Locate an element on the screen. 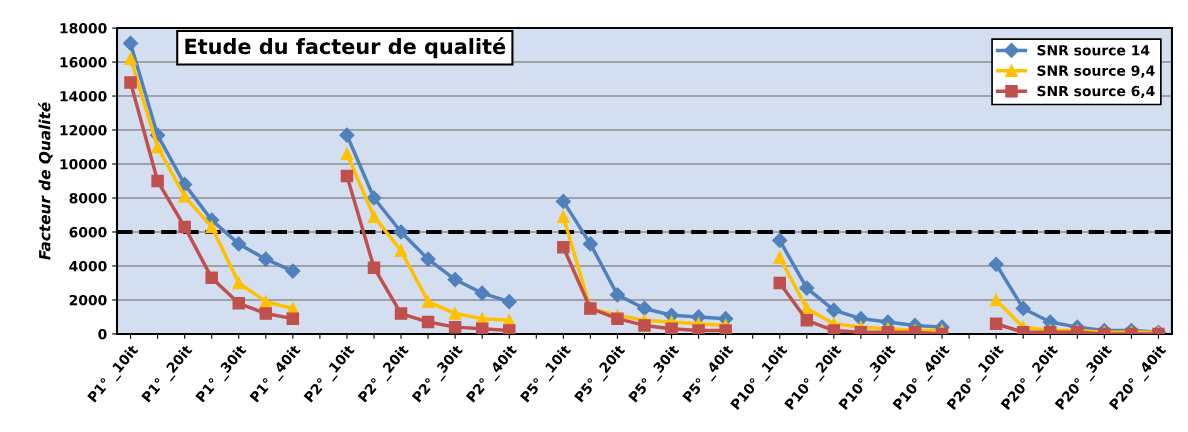 Image resolution: width=1188 pixels, height=432 pixels. y-tick-label: 4000 is located at coordinates (88, 266).